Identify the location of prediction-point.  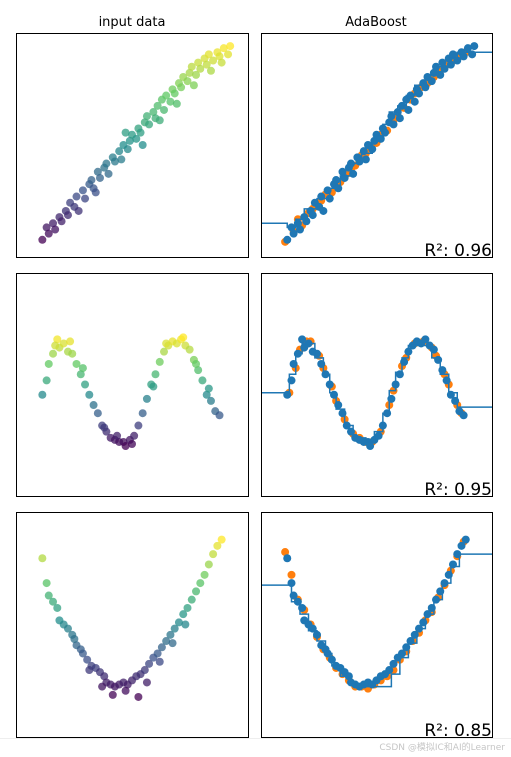
(291, 574).